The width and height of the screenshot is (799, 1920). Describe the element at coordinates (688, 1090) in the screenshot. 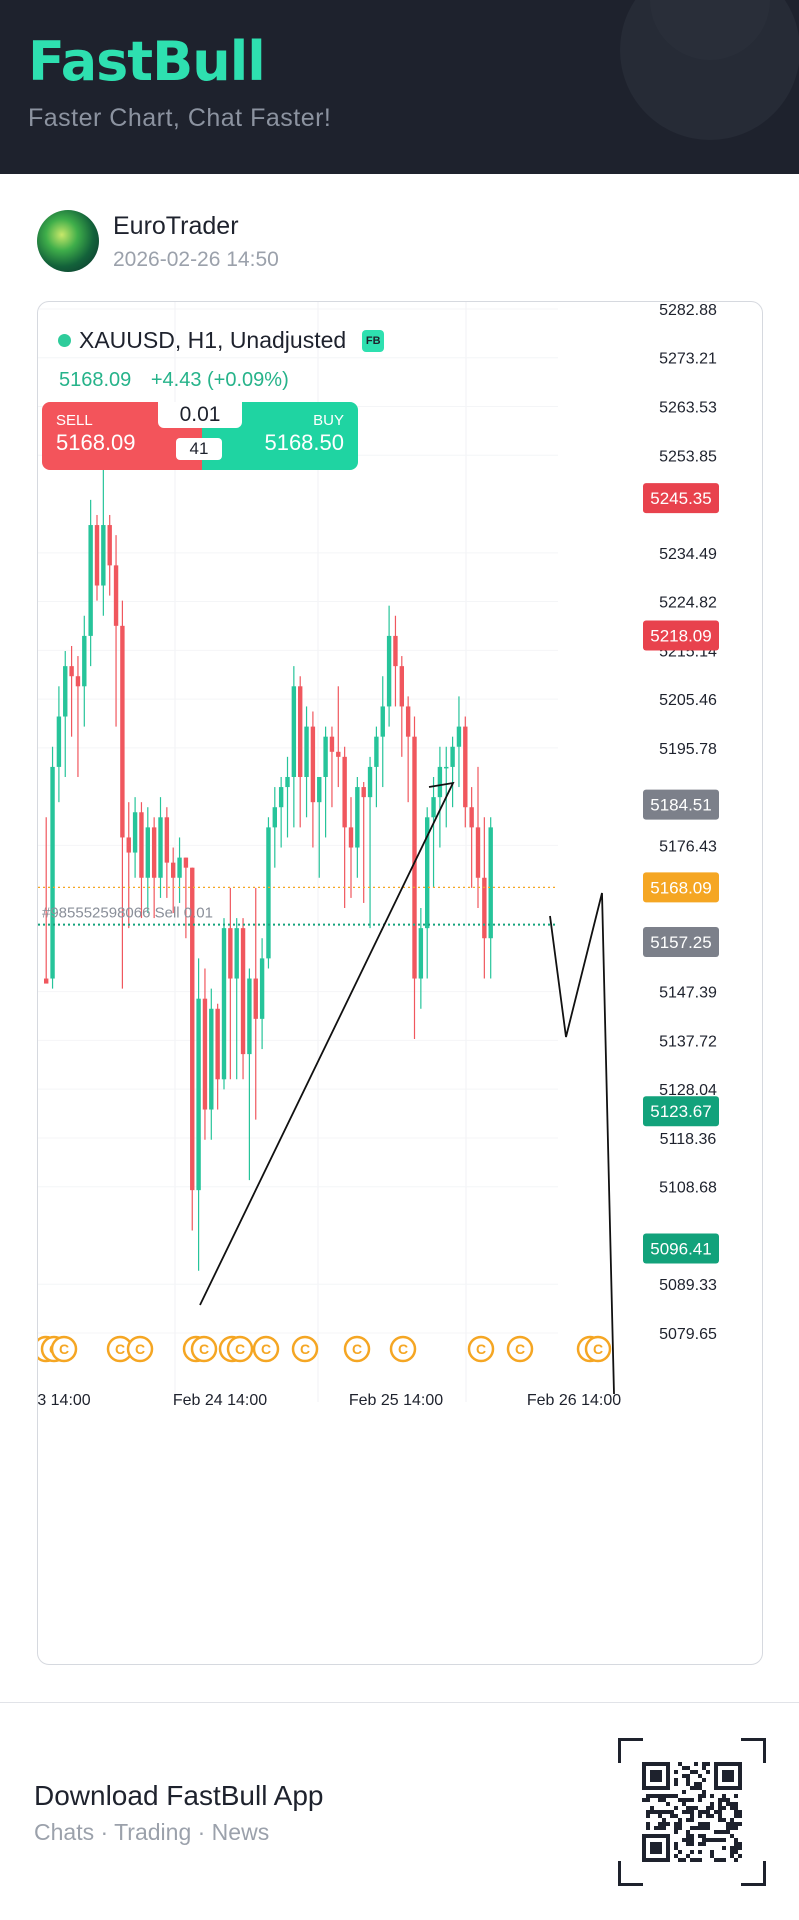

I see `y-axis-tick-label: 5128.04` at that location.